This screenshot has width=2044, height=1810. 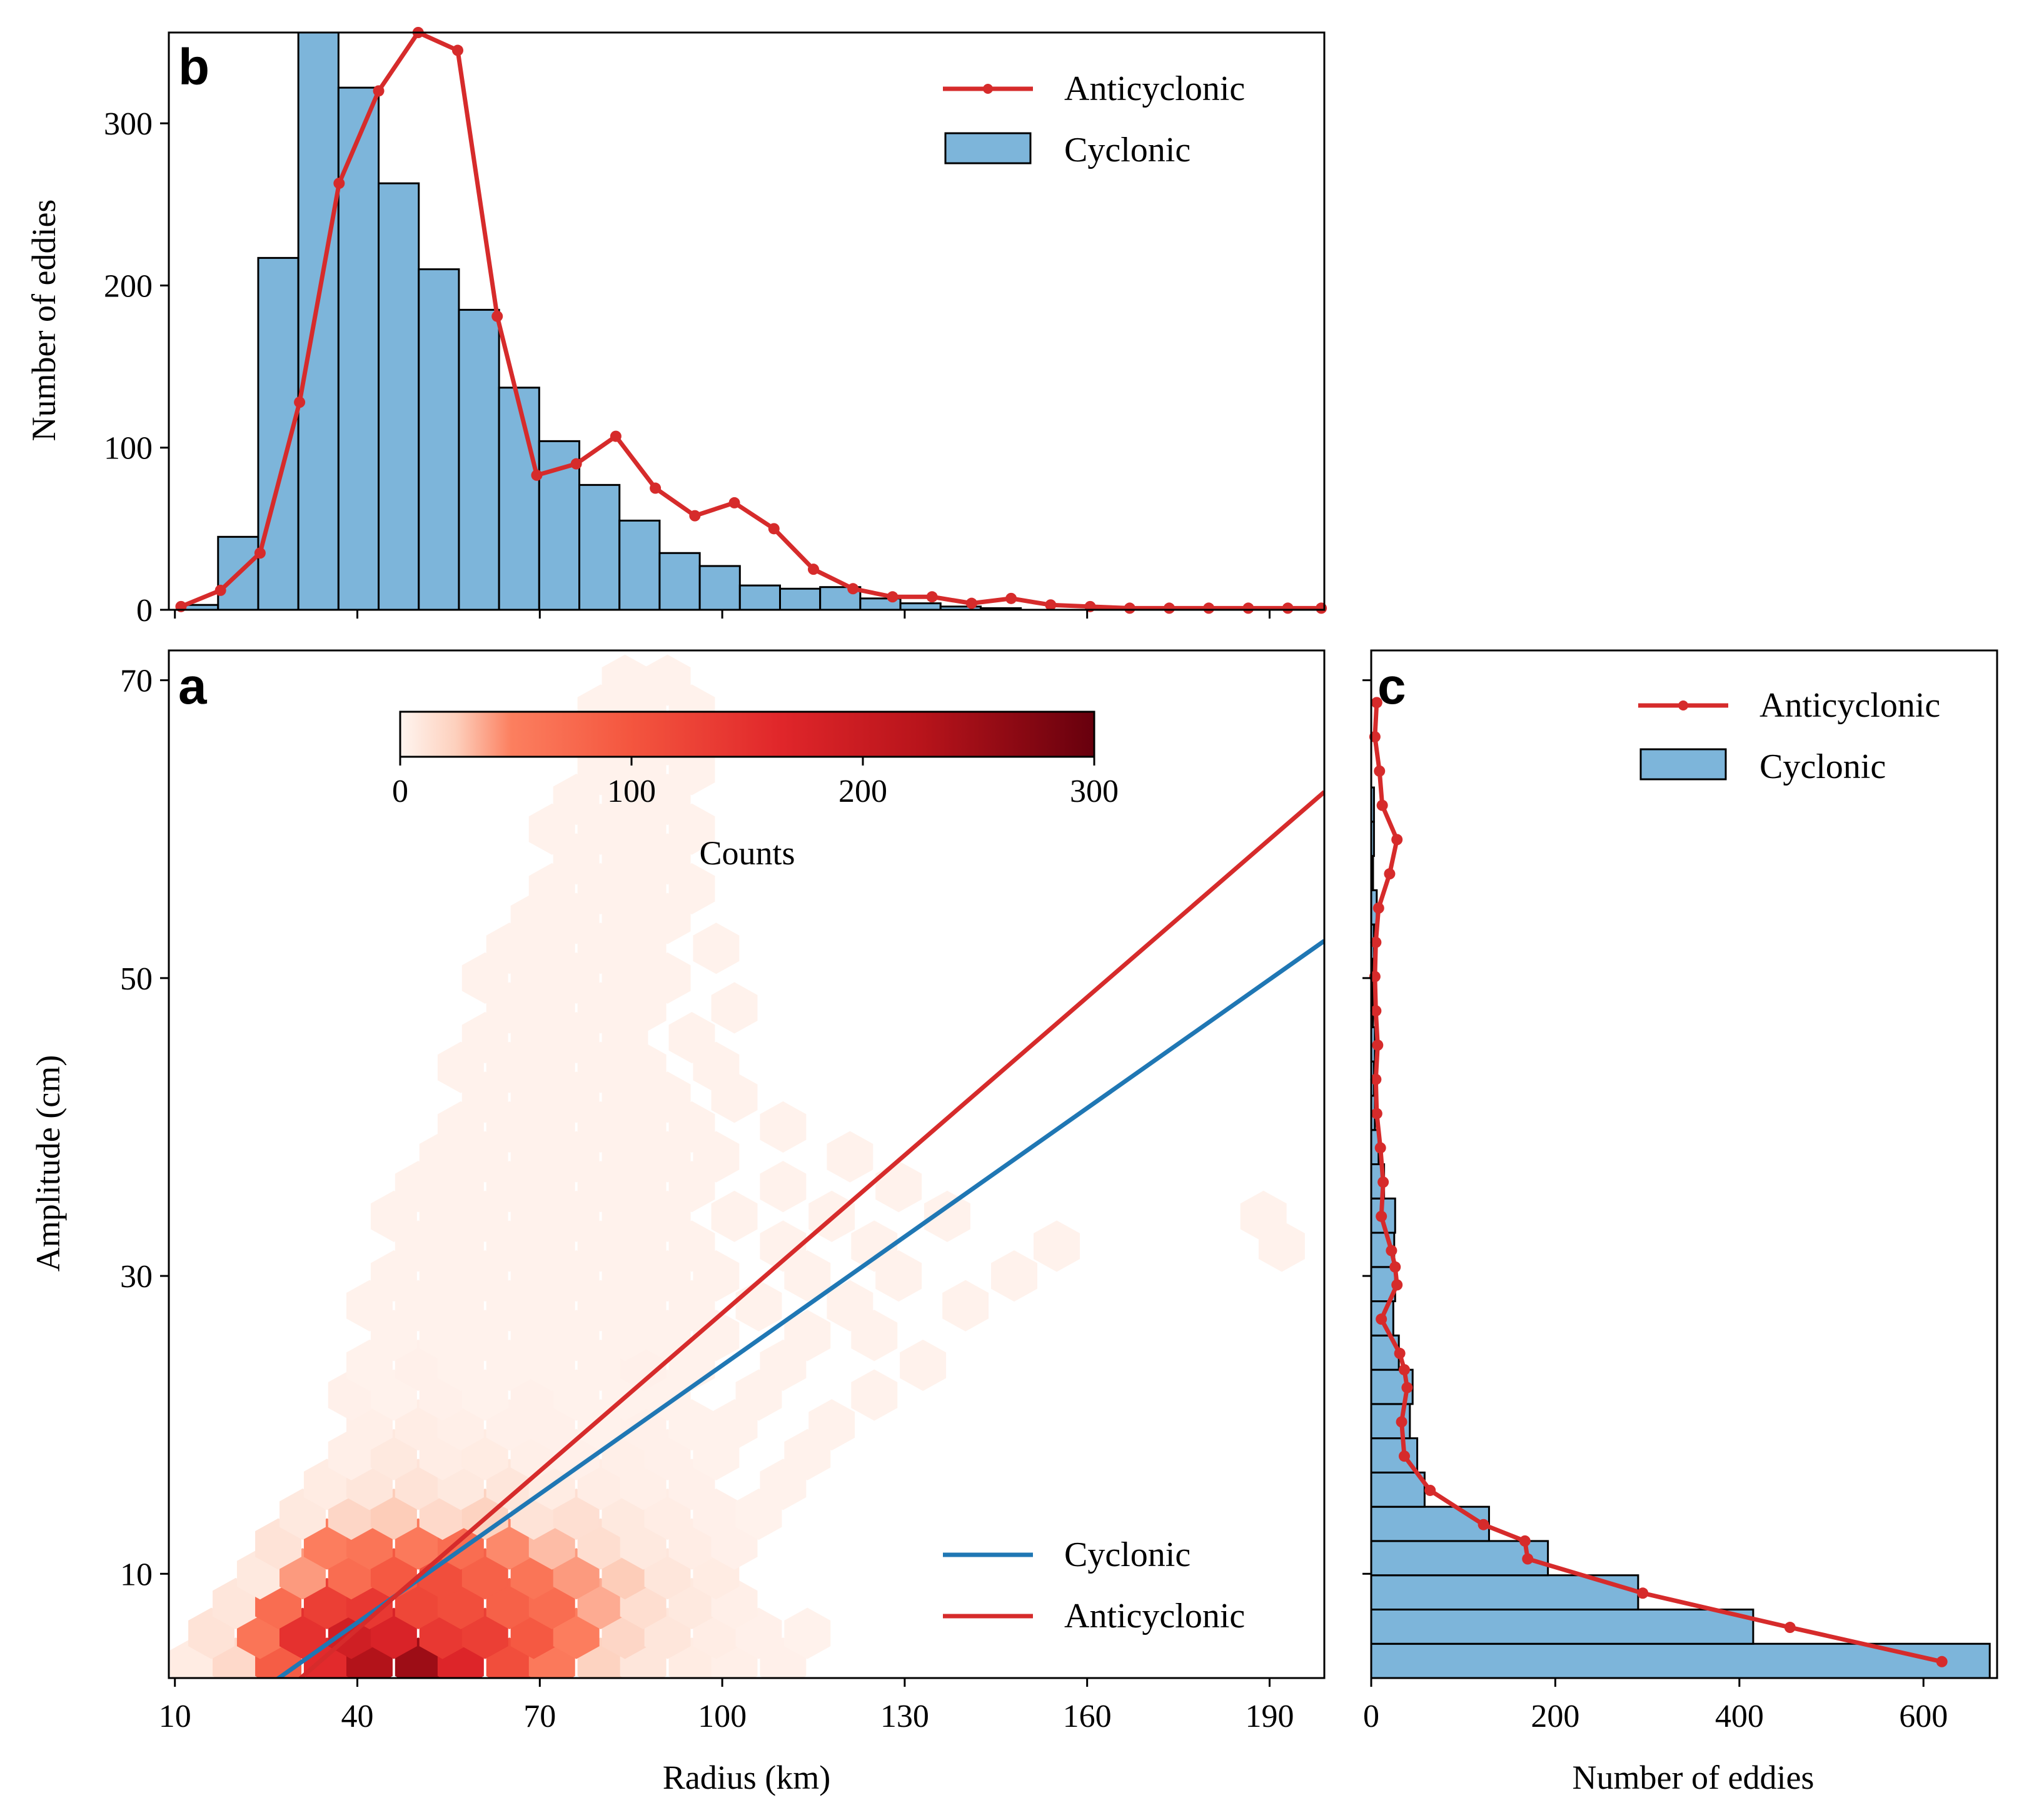 I want to click on panel-b-ytick-label: 200, so click(x=128, y=286).